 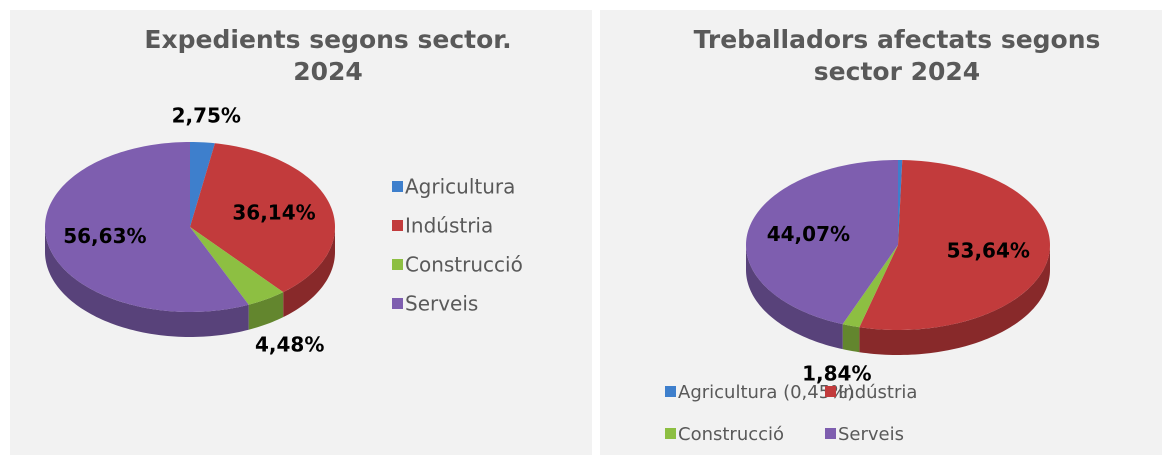 What do you see at coordinates (988, 251) in the screenshot?
I see `data-label: 53,64%` at bounding box center [988, 251].